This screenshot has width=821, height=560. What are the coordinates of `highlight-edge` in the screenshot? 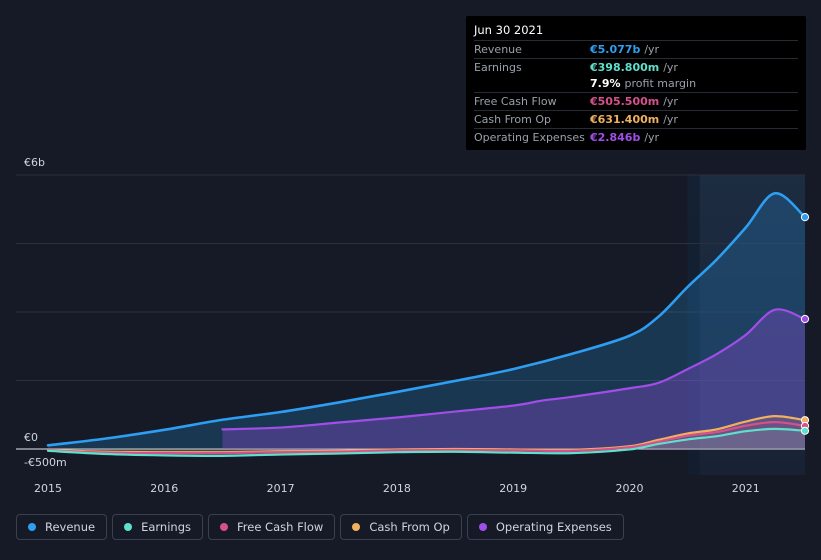 It's located at (693, 325).